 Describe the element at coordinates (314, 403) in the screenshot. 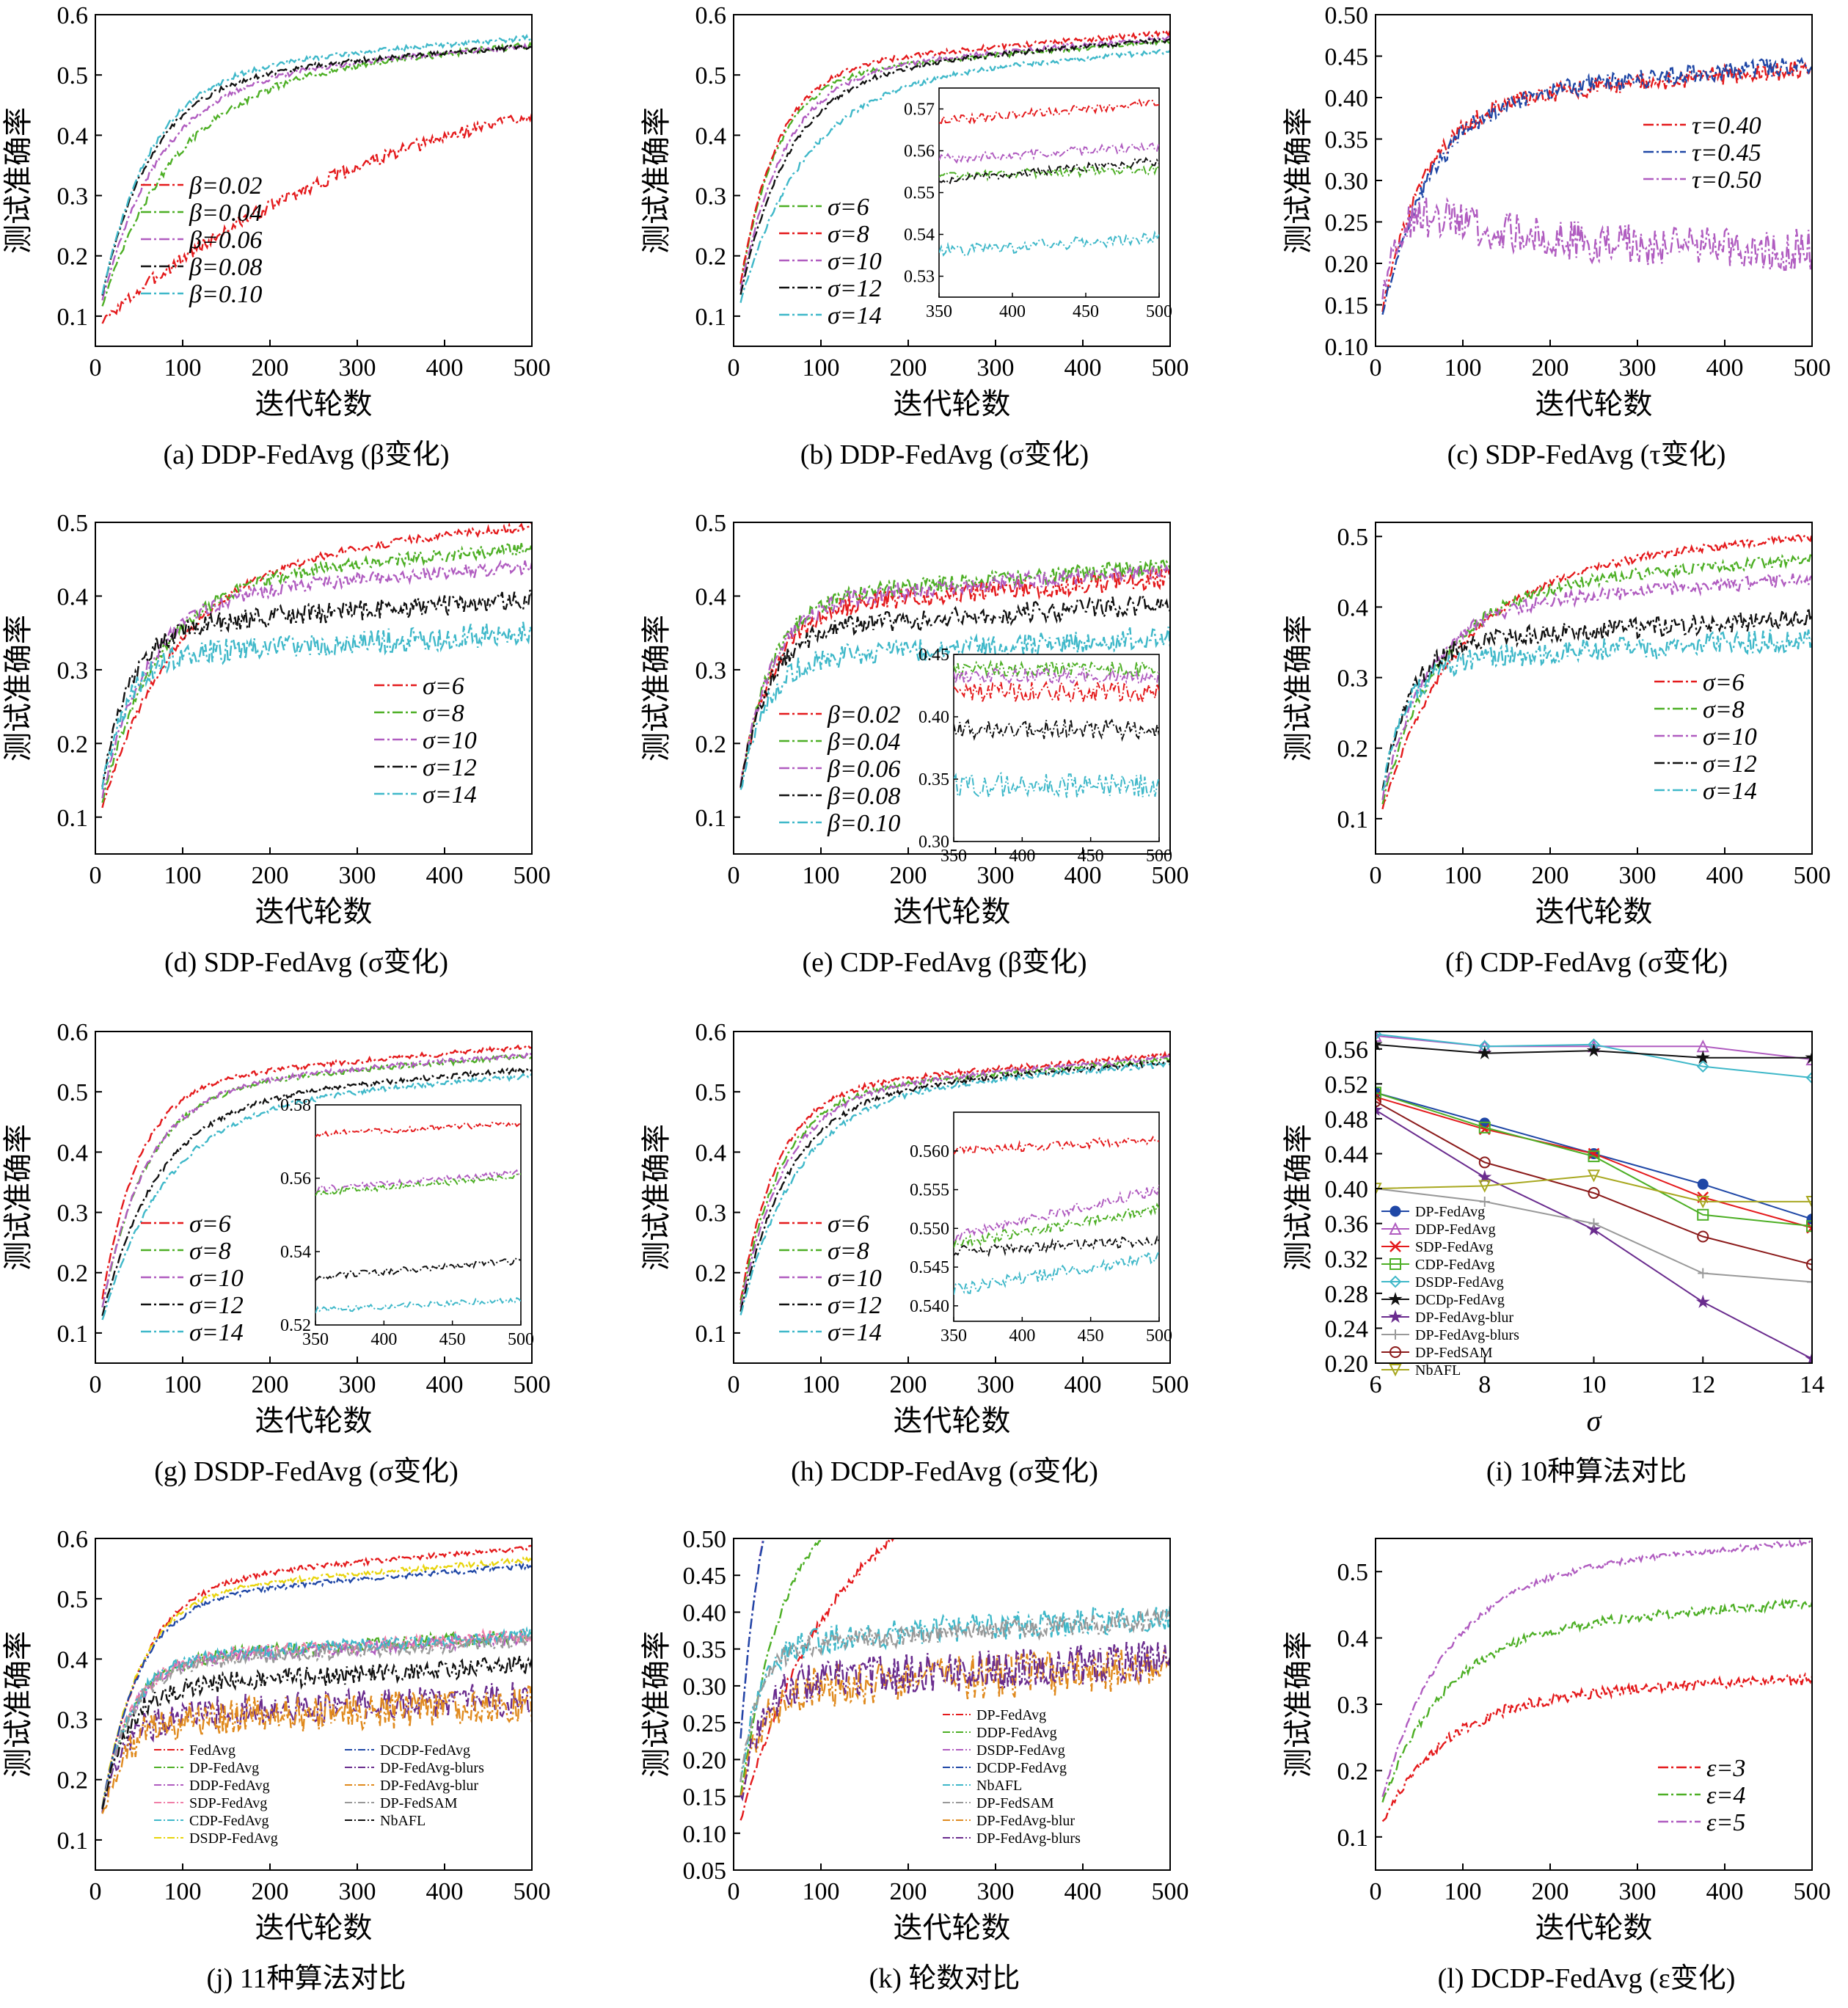

I see `x-axis-label: 迭代轮数` at that location.